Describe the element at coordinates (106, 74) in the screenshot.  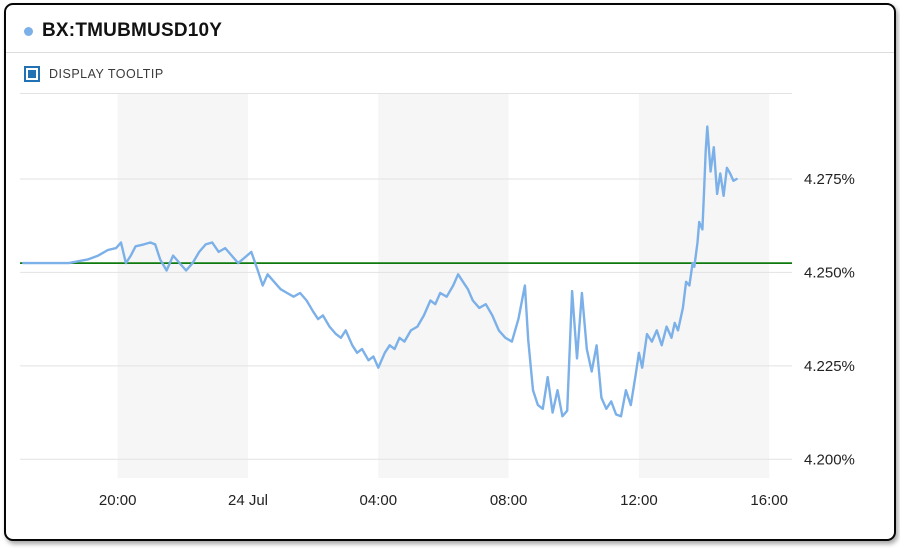
I see `display-tooltip-label: DISPLAY TOOLTIP` at that location.